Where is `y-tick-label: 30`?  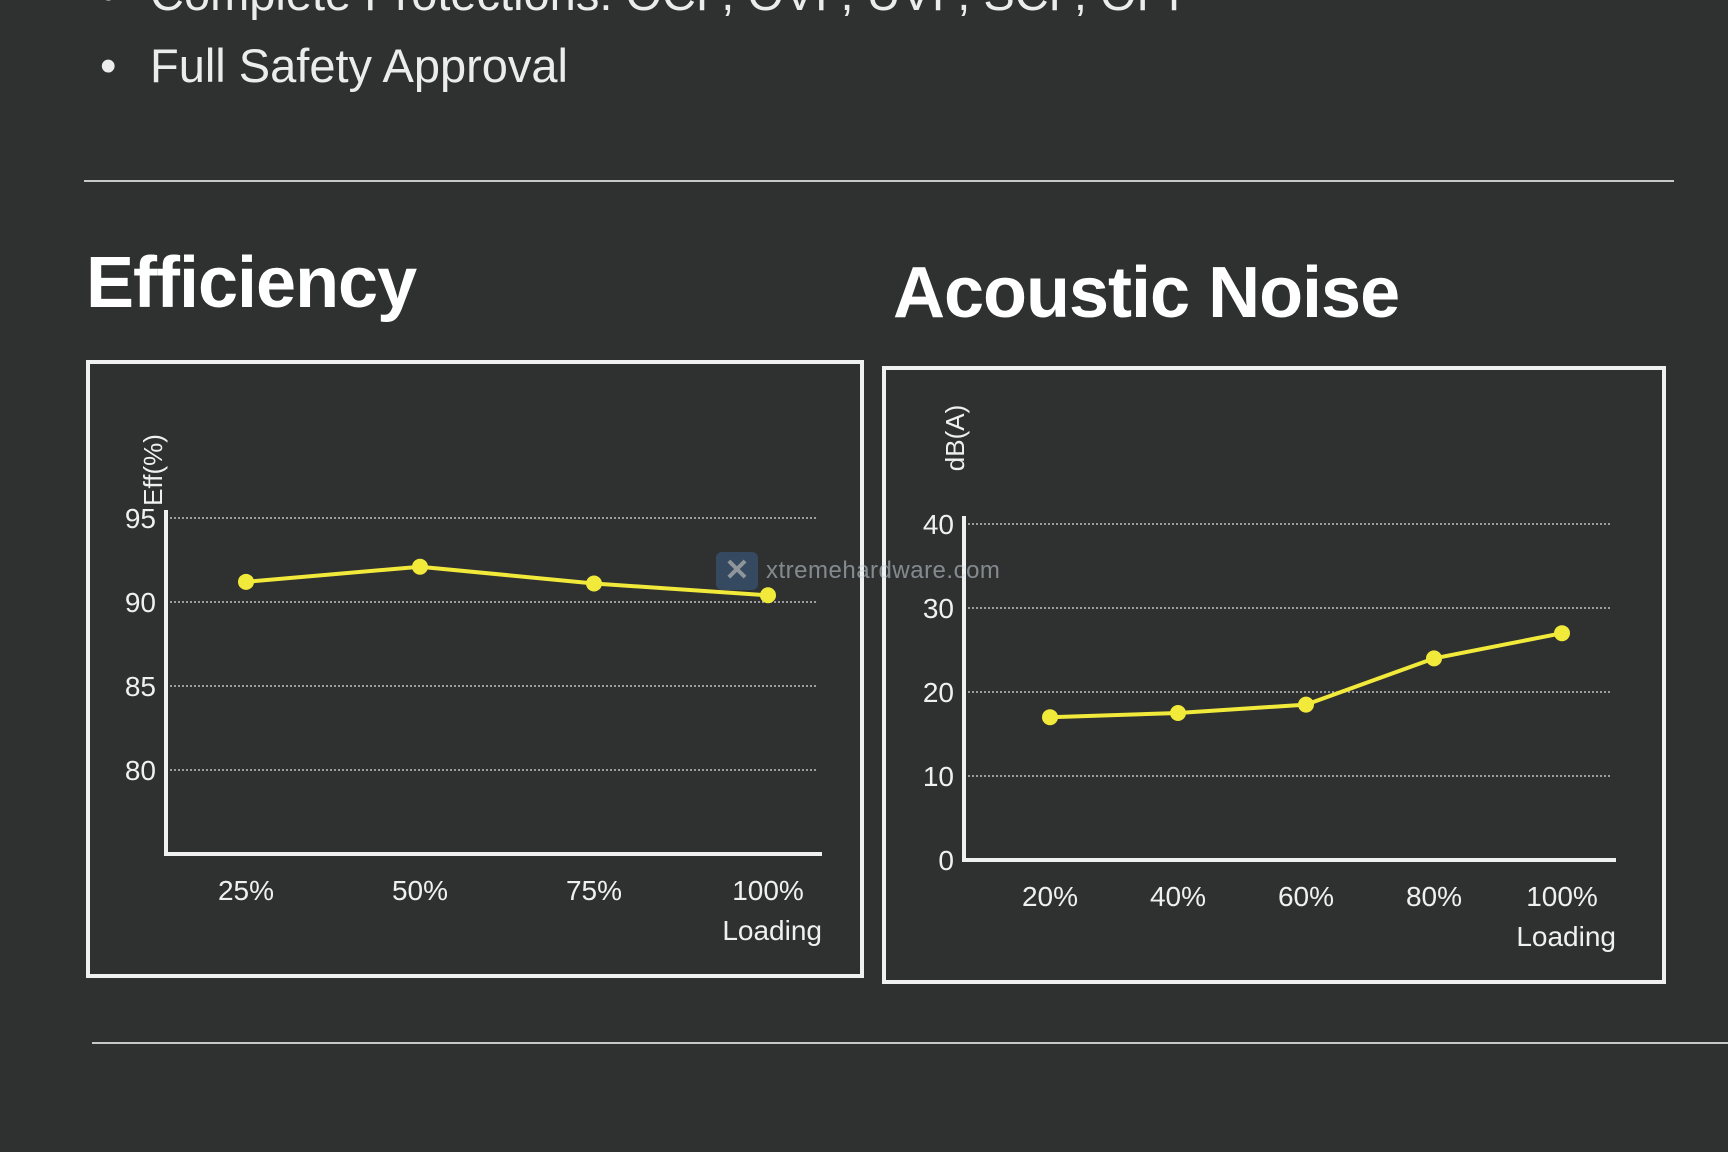
y-tick-label: 30 is located at coordinates (938, 608).